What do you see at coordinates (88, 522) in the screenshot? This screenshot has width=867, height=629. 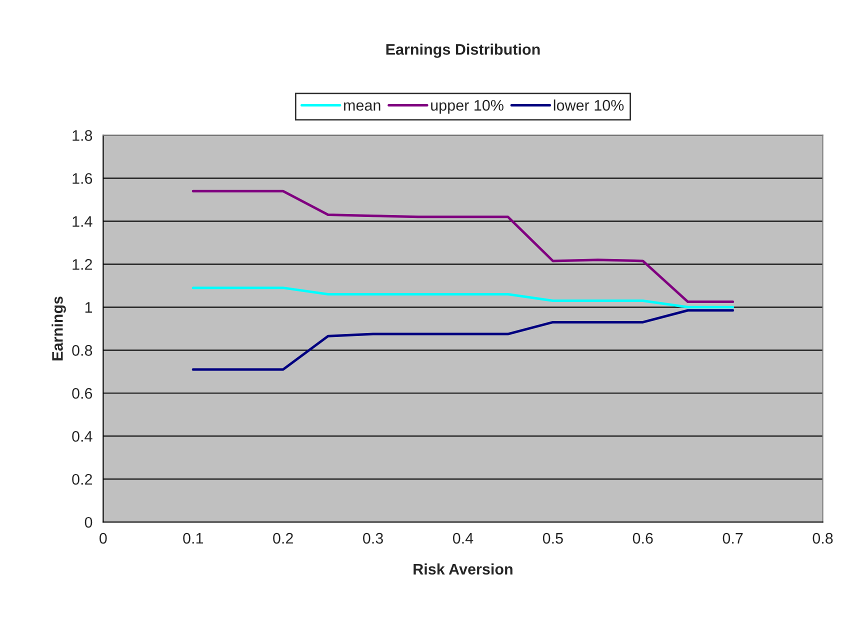 I see `y-tick-label: 0` at bounding box center [88, 522].